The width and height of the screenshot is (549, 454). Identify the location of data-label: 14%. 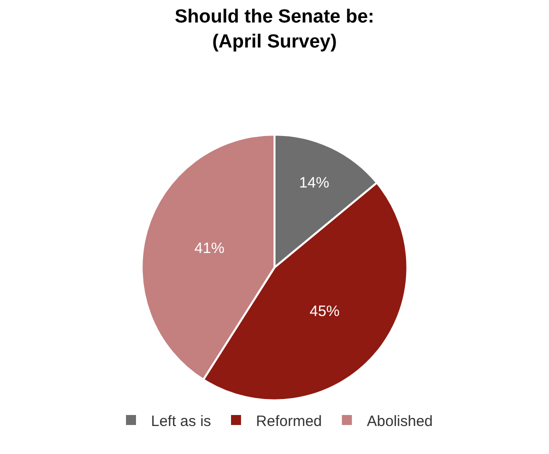
(314, 183).